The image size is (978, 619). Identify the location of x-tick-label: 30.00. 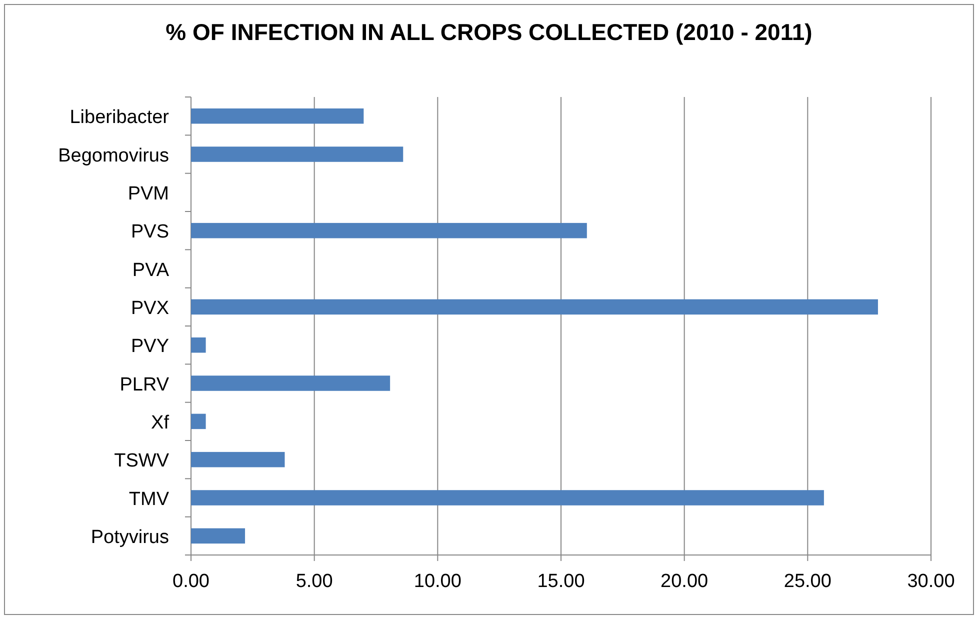
(931, 581).